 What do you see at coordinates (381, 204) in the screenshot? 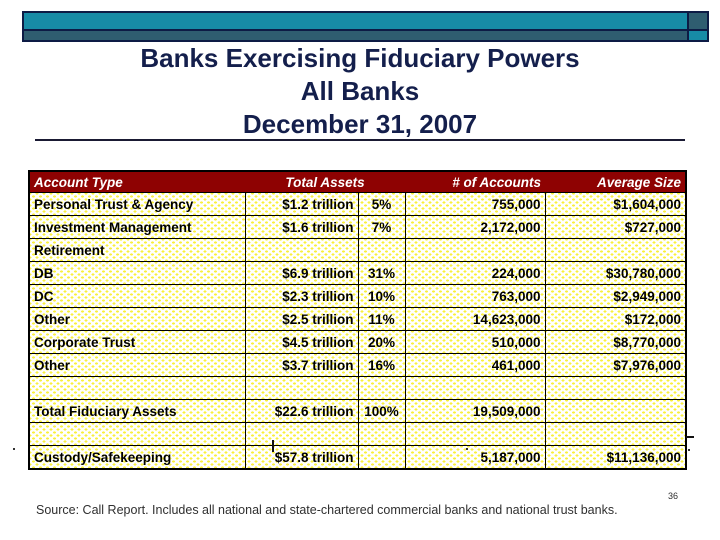
I see `cell-percent: 5%` at bounding box center [381, 204].